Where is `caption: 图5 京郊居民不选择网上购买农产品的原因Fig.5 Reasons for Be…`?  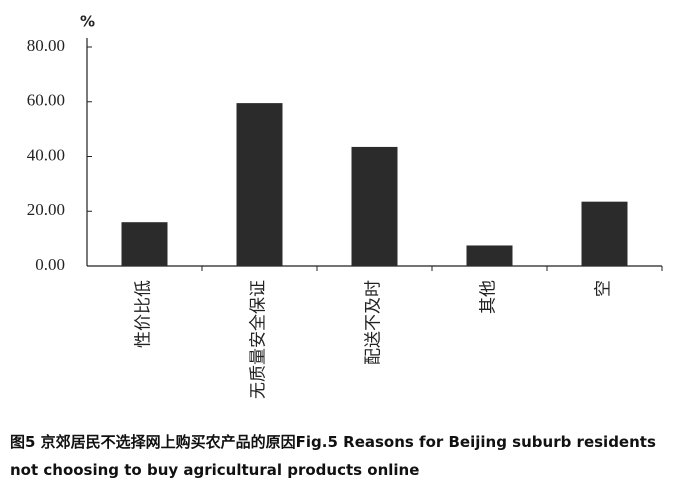
caption: 图5 京郊居民不选择网上购买农产品的原因Fig.5 Reasons for Be… is located at coordinates (333, 456).